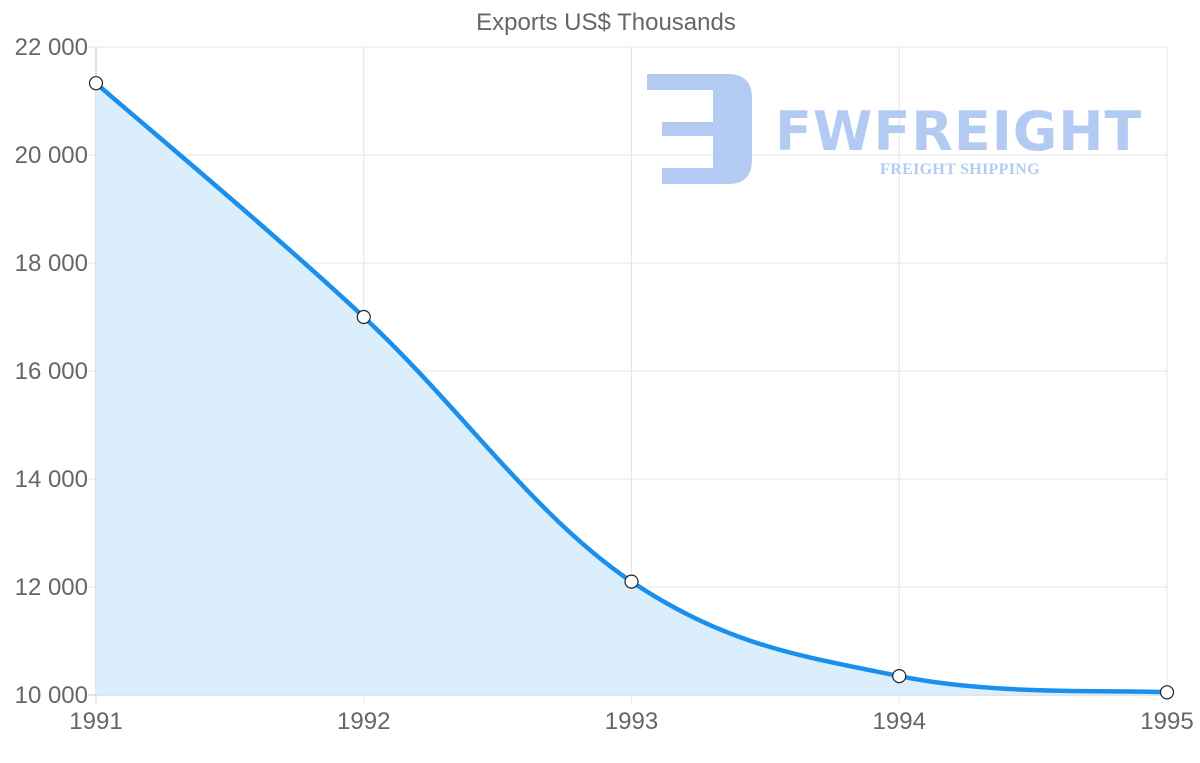 This screenshot has width=1200, height=763. Describe the element at coordinates (960, 169) in the screenshot. I see `watermark-tagline: FREIGHT SHIPPING` at that location.